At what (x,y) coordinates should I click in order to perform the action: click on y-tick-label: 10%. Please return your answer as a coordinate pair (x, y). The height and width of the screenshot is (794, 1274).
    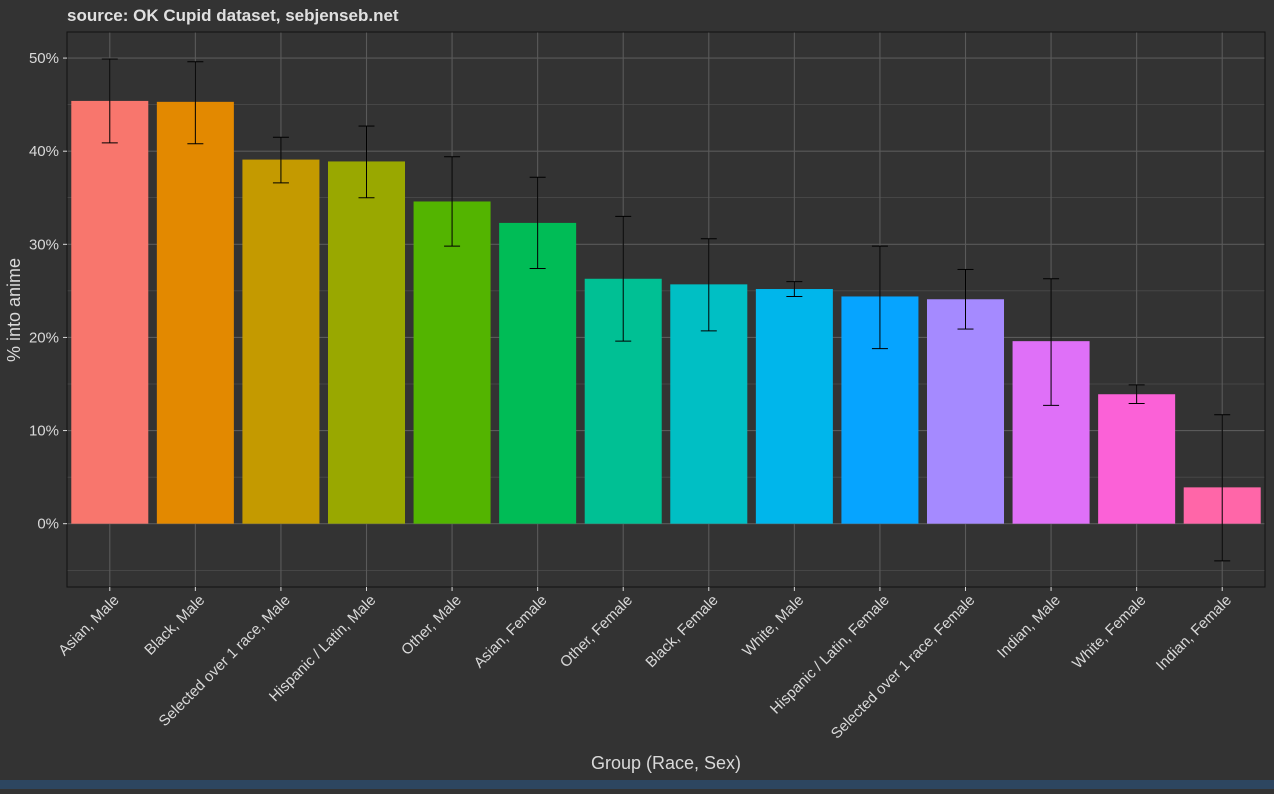
    Looking at the image, I should click on (44, 431).